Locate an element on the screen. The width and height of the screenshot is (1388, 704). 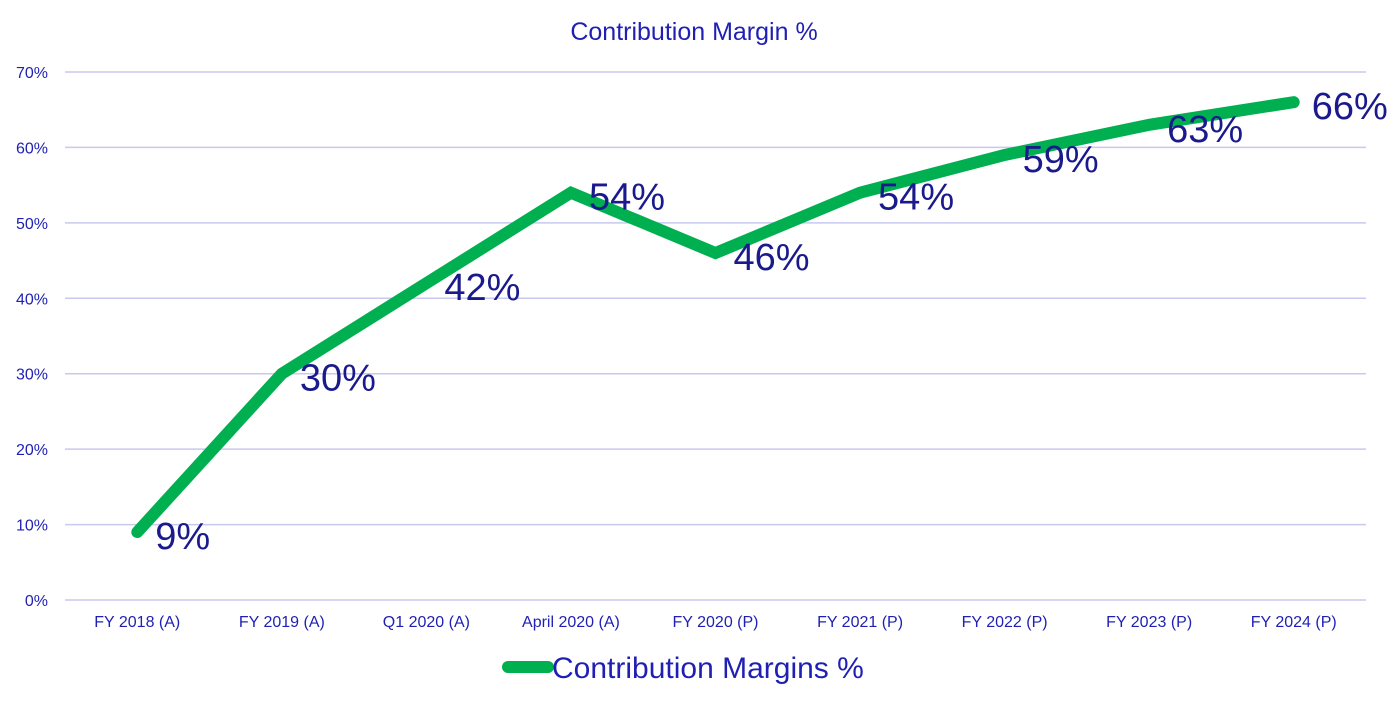
legend: Contribution Margins % is located at coordinates (683, 668).